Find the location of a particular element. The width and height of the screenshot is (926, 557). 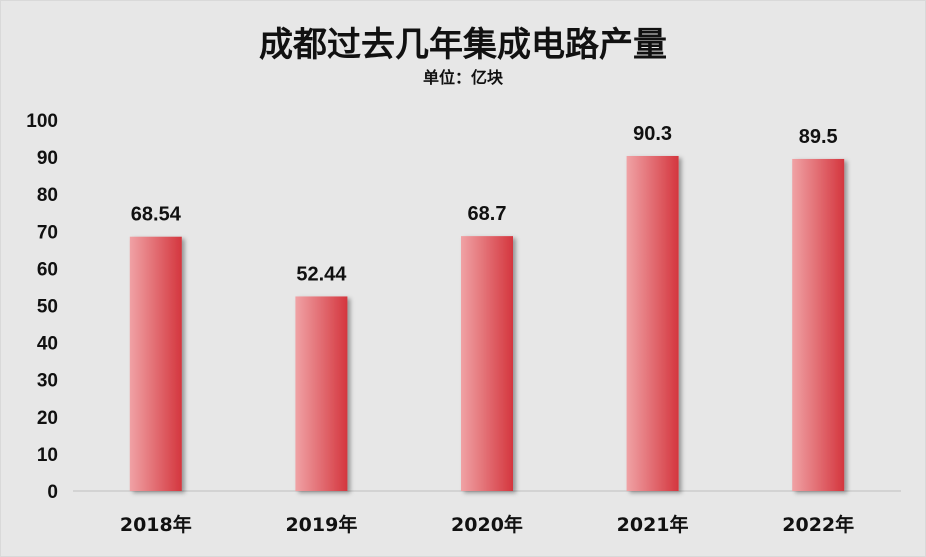

x-axis: 2018年 2019年 2020年 2021年 2022年 is located at coordinates (487, 524).